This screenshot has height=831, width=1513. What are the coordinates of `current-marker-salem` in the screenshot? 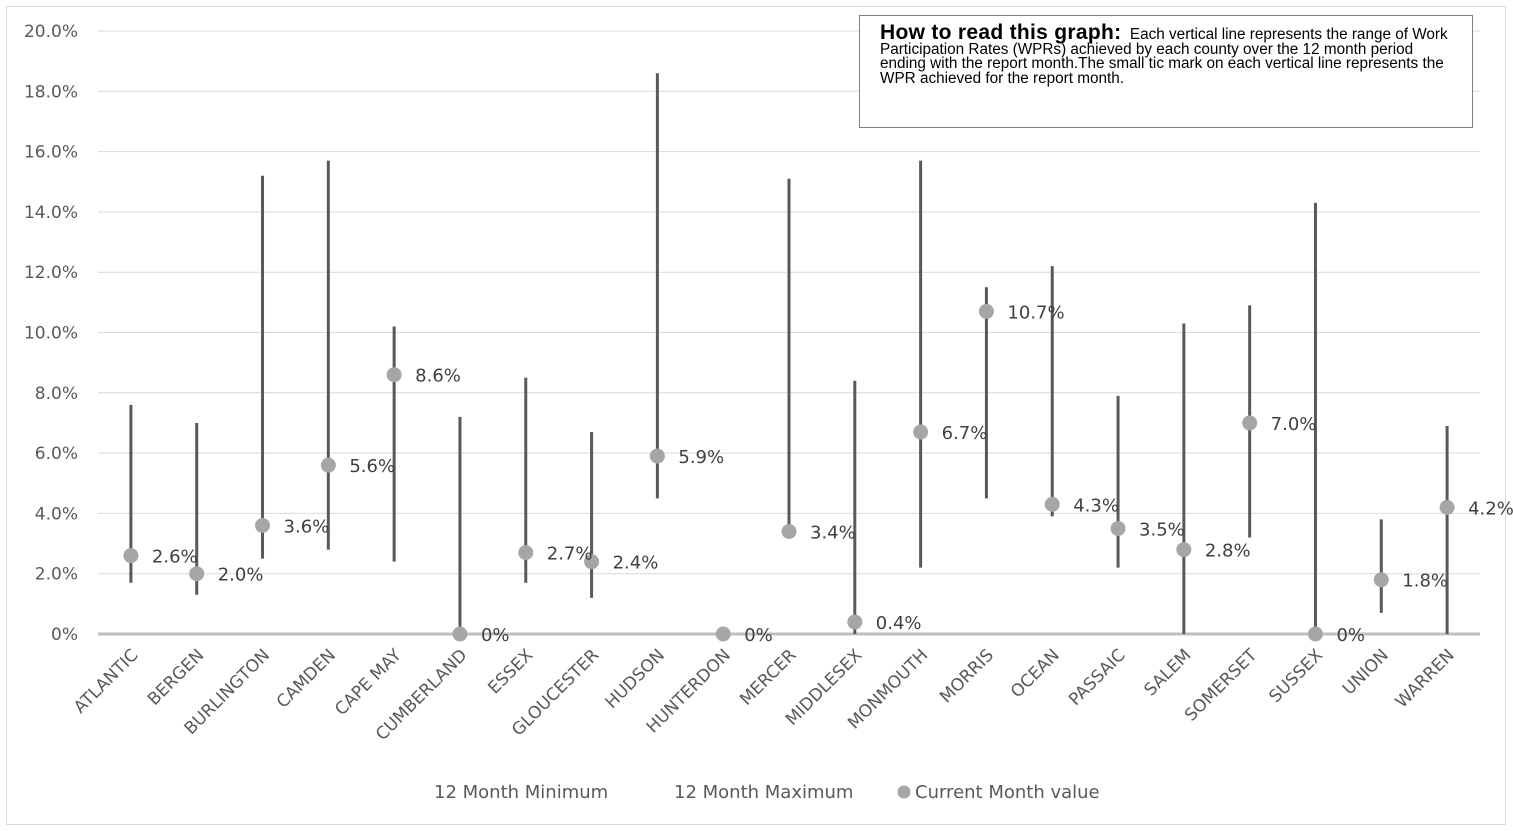 It's located at (1184, 550).